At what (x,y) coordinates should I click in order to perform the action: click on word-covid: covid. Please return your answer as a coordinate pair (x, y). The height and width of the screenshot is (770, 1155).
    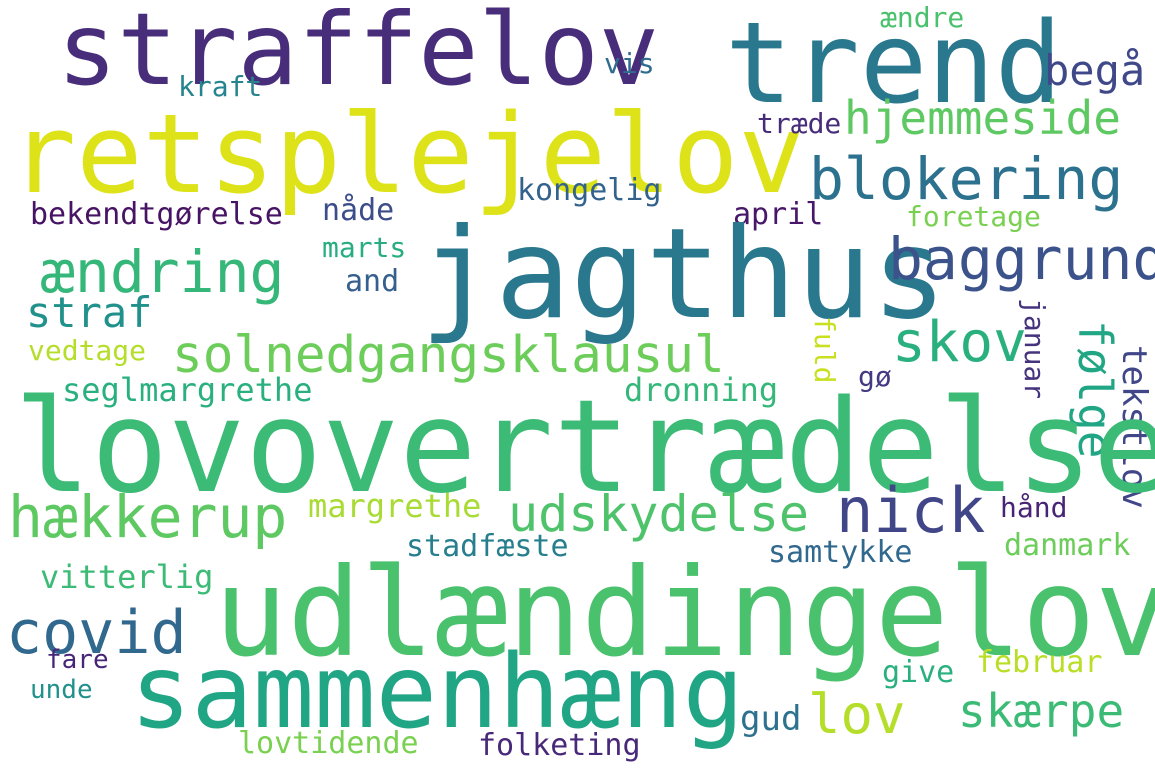
    Looking at the image, I should click on (96, 633).